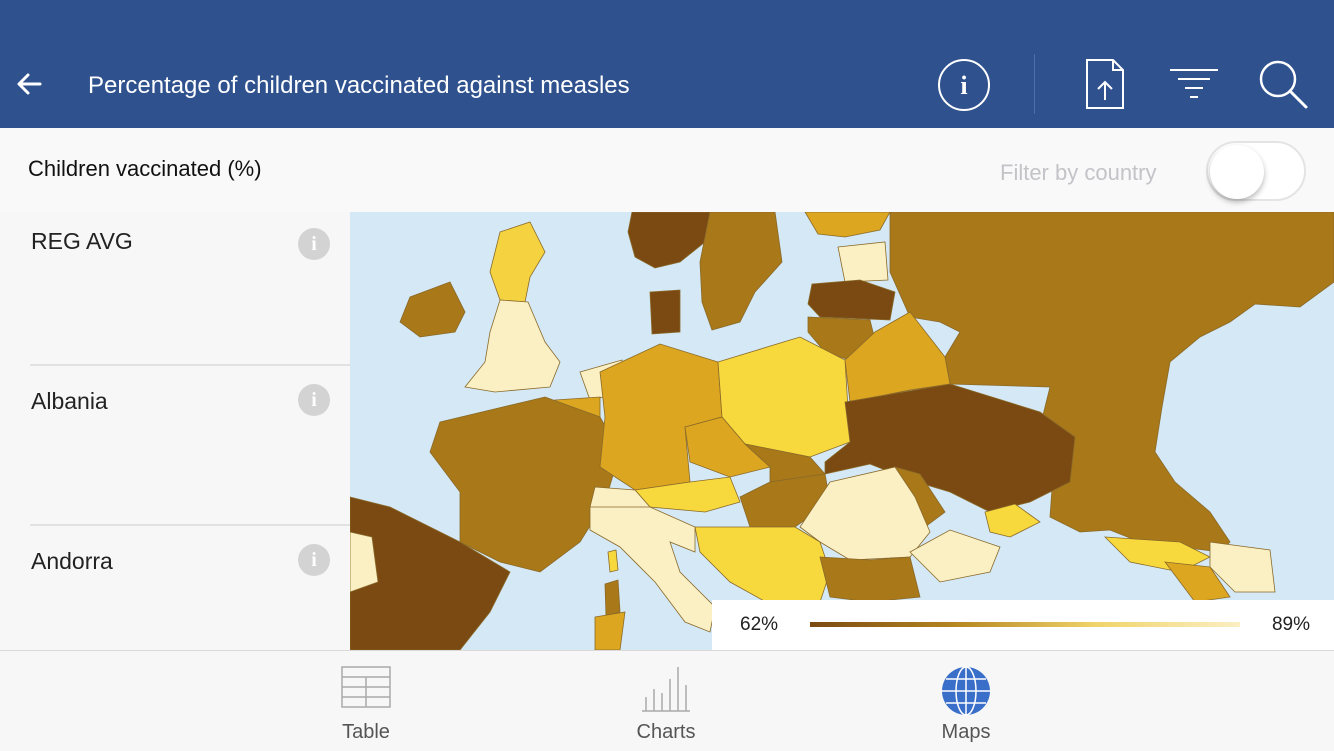  What do you see at coordinates (430, 573) in the screenshot?
I see `region-spain` at bounding box center [430, 573].